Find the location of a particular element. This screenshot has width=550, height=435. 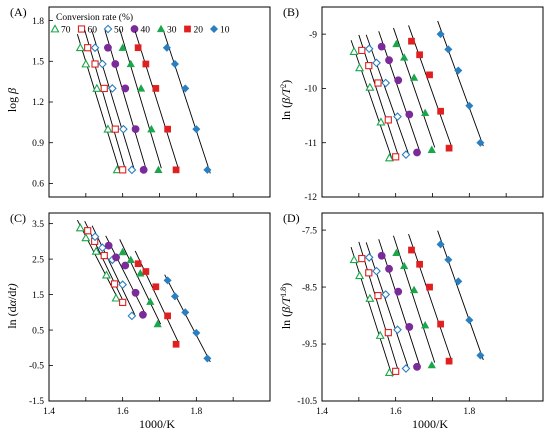

y-tick-label: 0.9 is located at coordinates (38, 144).